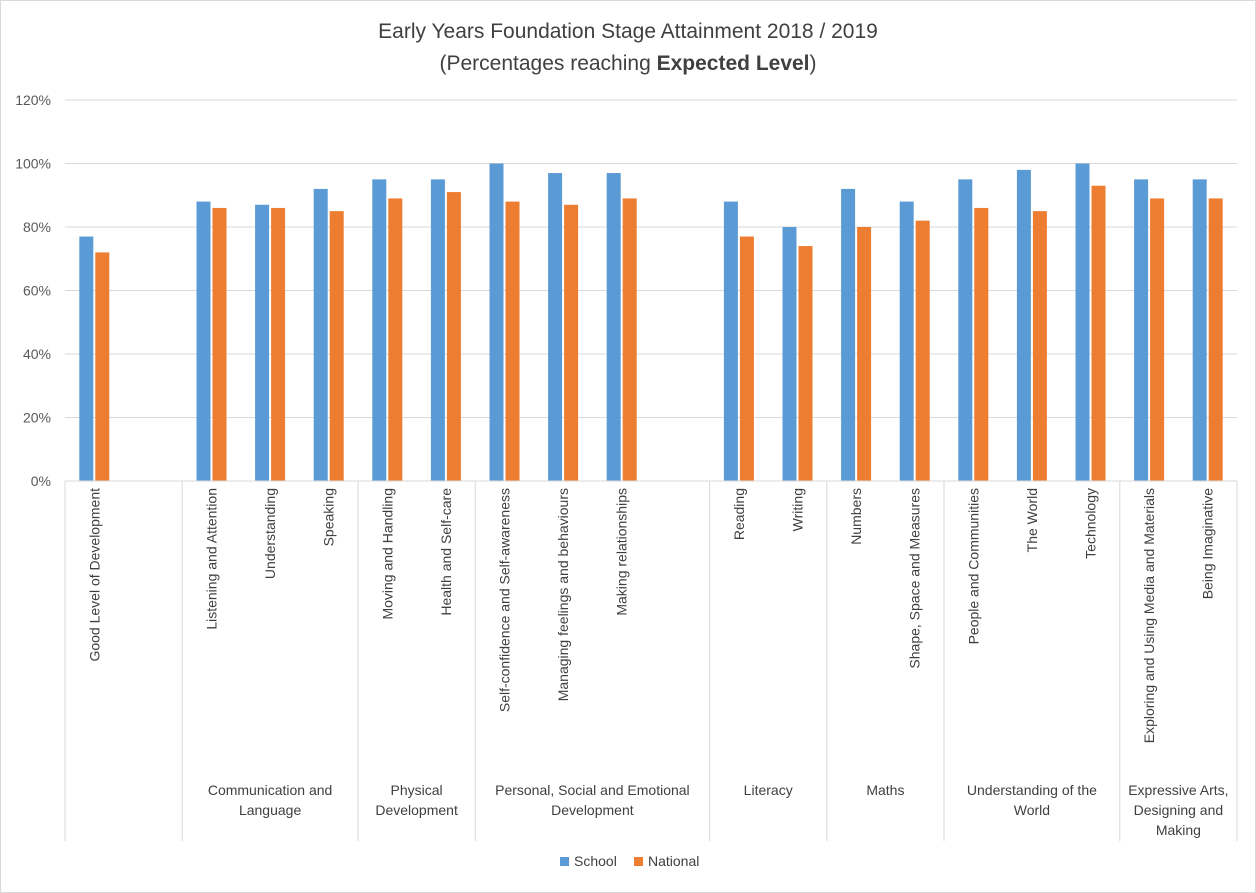  What do you see at coordinates (885, 790) in the screenshot?
I see `group-label: Maths` at bounding box center [885, 790].